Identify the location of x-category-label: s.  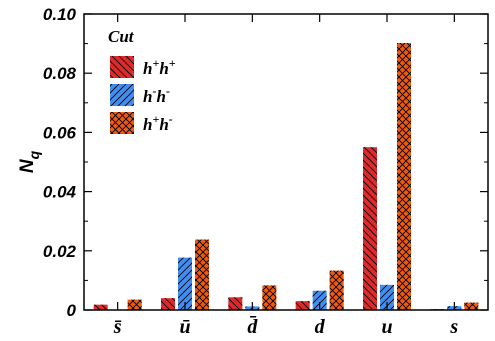
(453, 327).